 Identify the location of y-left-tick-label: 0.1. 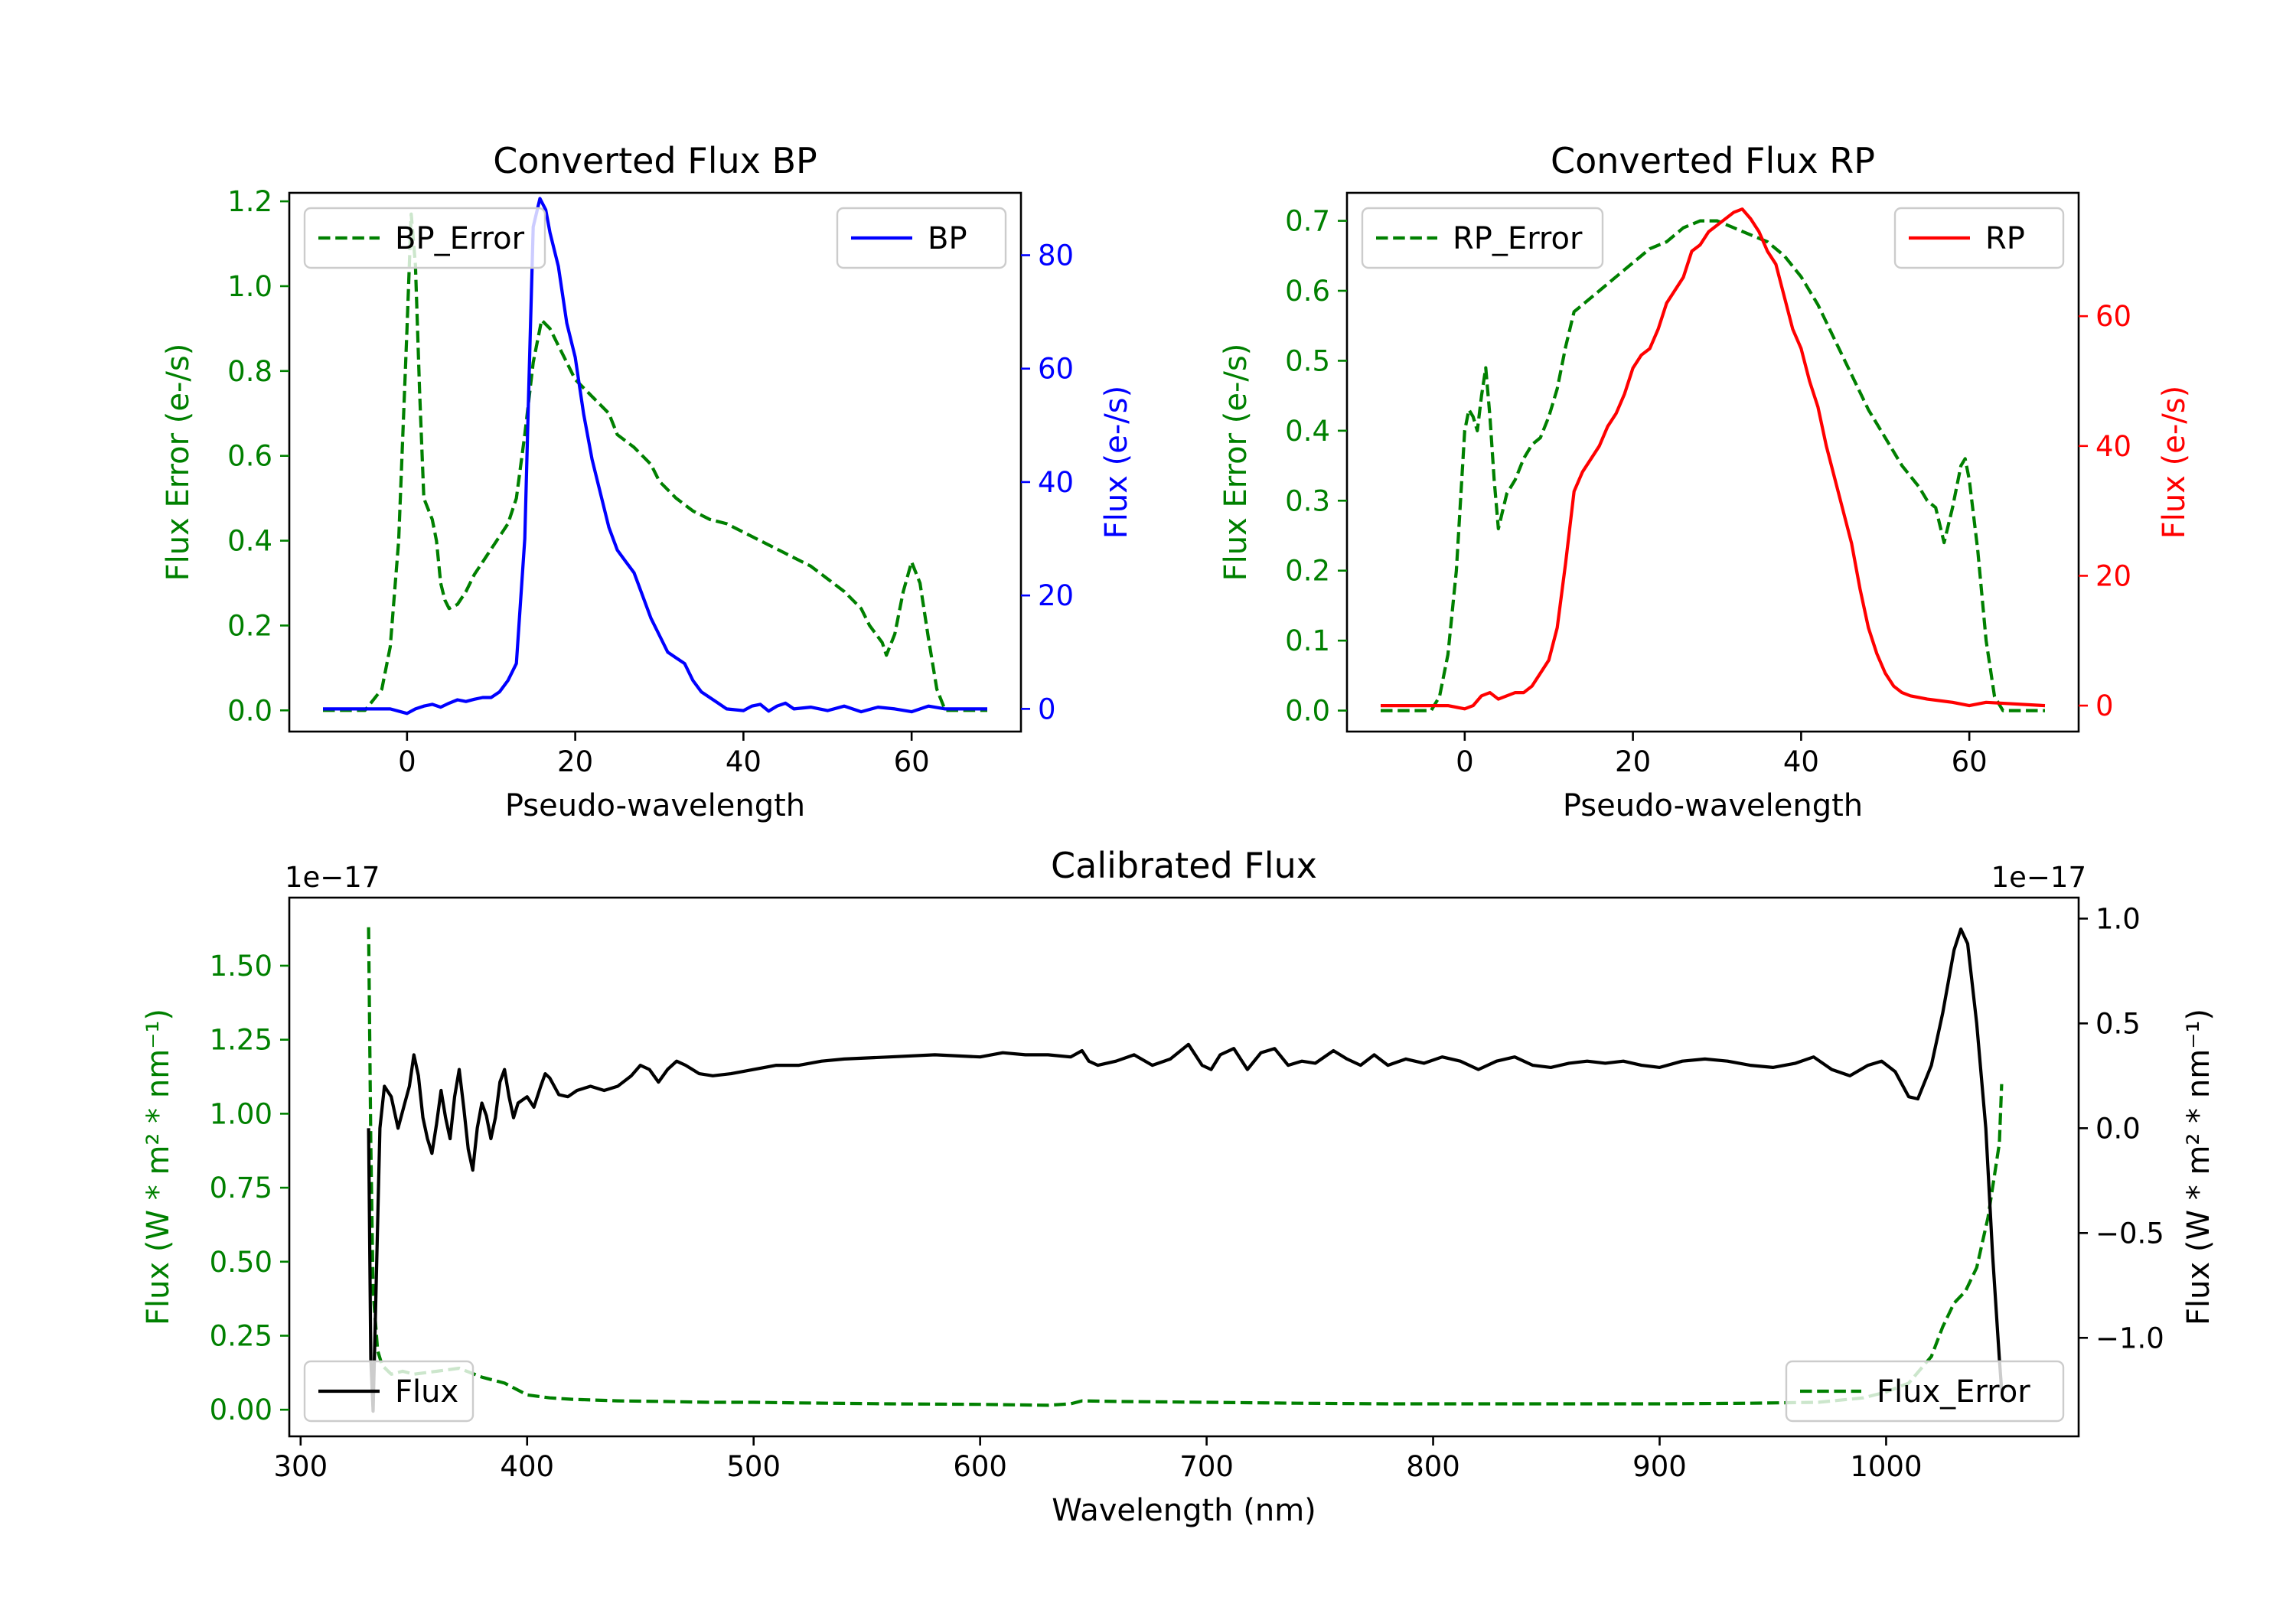
(1307, 640).